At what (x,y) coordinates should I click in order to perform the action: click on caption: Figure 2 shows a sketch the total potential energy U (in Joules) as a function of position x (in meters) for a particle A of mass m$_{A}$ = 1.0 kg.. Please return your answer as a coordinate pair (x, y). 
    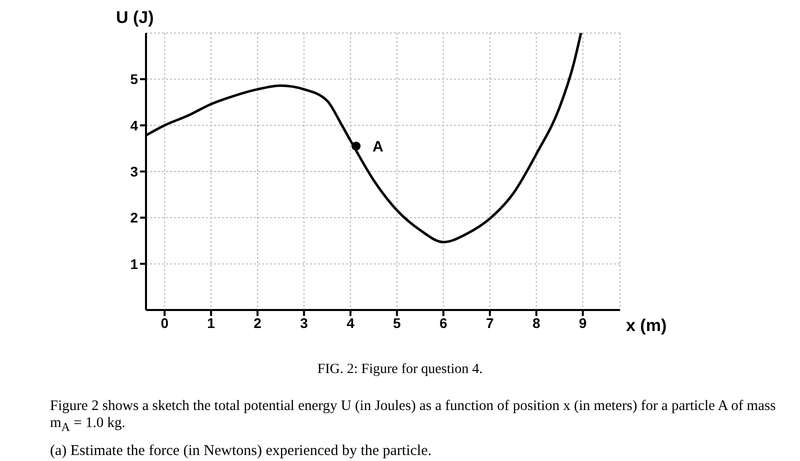
    Looking at the image, I should click on (413, 416).